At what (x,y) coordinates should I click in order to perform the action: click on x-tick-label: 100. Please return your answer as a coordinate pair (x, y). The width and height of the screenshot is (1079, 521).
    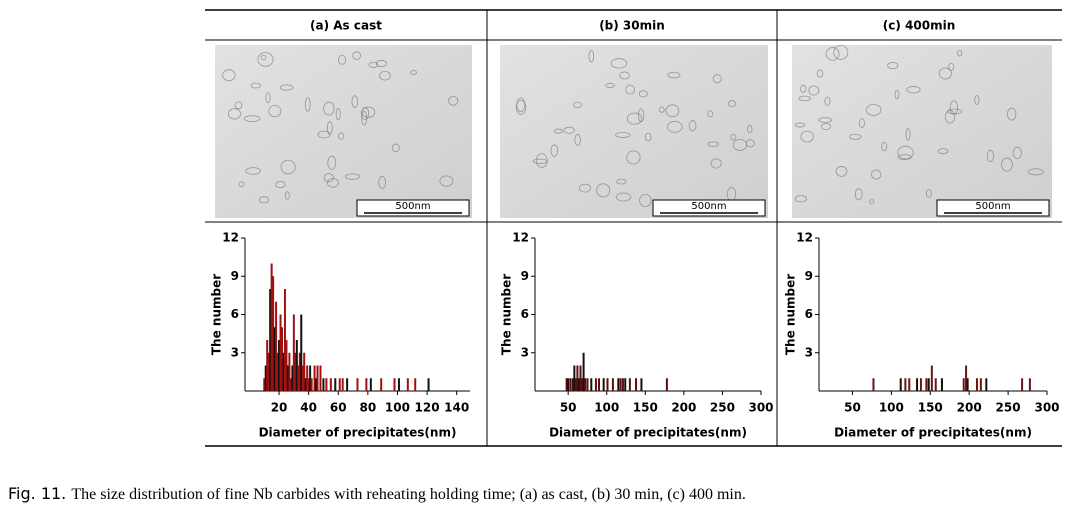
    Looking at the image, I should click on (891, 408).